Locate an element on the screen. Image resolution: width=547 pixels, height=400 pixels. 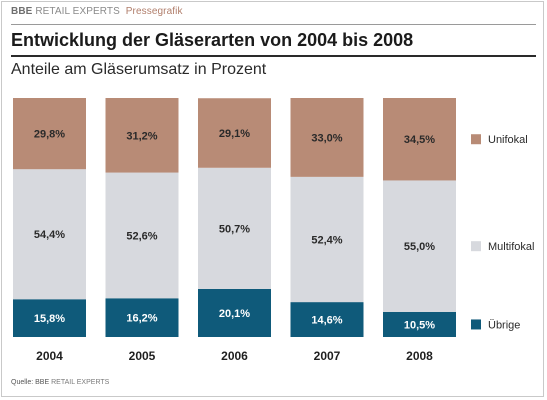
bar-segment-unifokal-2007 is located at coordinates (327, 137).